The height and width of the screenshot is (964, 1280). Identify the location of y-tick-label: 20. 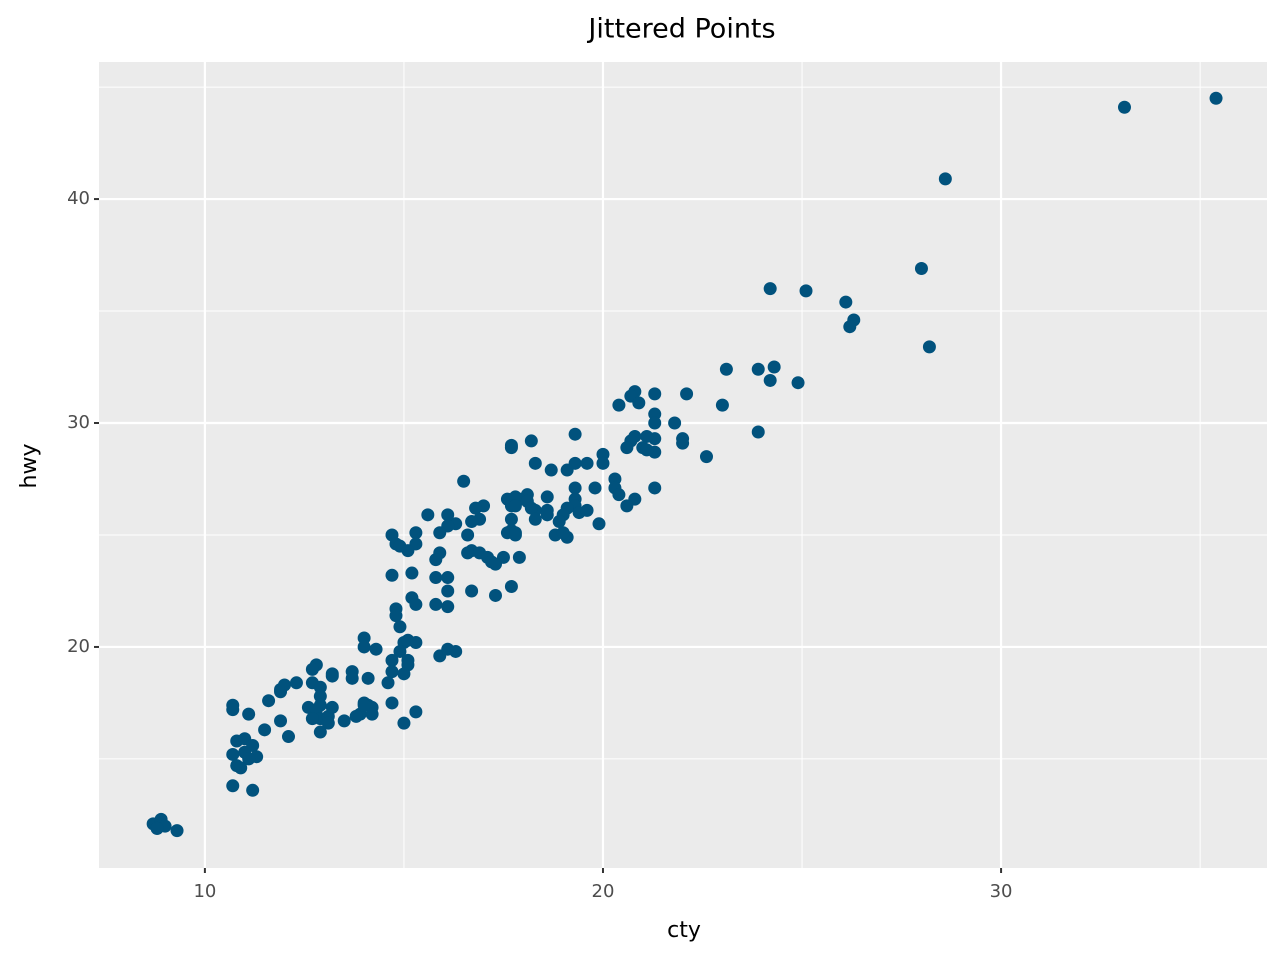
(78, 646).